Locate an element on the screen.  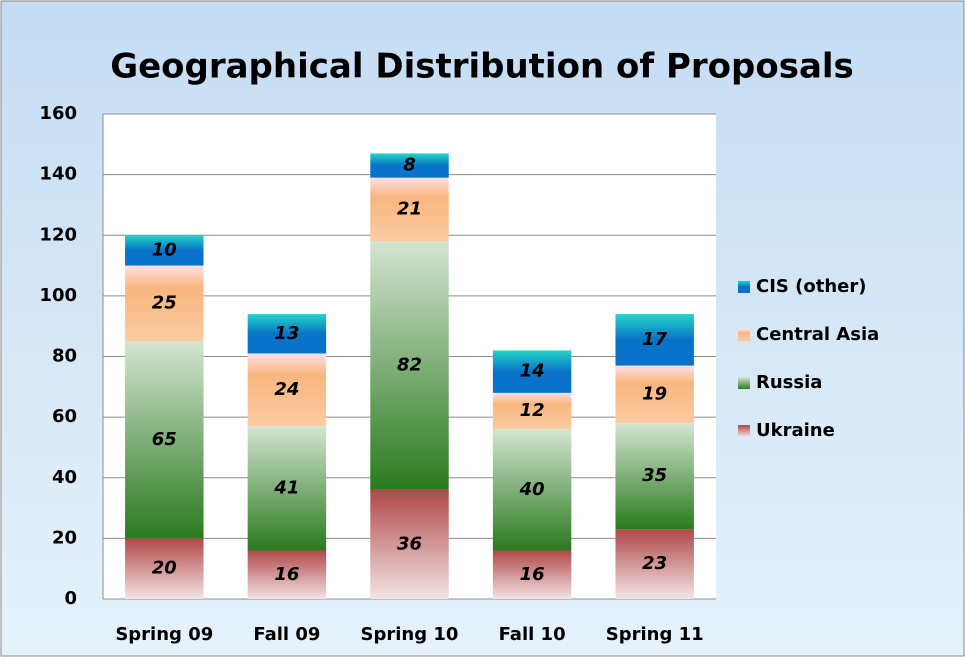
data-label: 20 is located at coordinates (164, 568).